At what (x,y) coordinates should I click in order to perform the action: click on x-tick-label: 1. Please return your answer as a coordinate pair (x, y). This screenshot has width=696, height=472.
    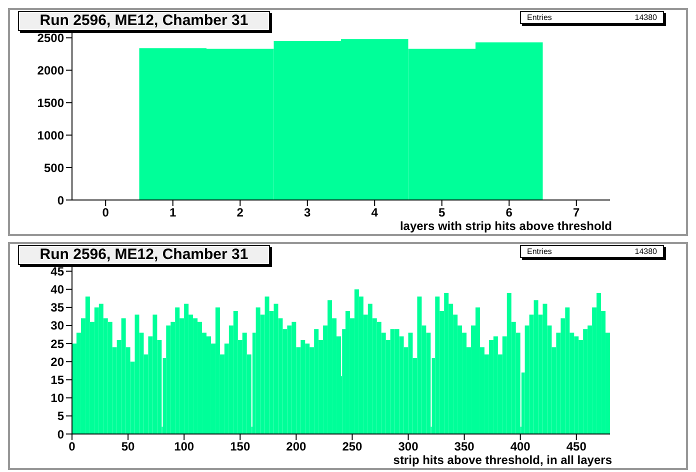
    Looking at the image, I should click on (173, 213).